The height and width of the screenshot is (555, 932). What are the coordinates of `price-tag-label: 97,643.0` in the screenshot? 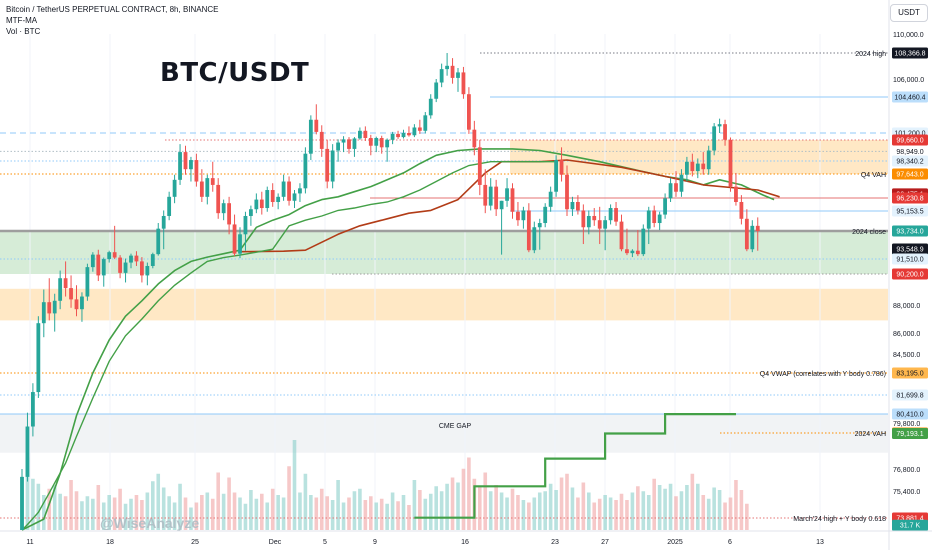 It's located at (909, 175).